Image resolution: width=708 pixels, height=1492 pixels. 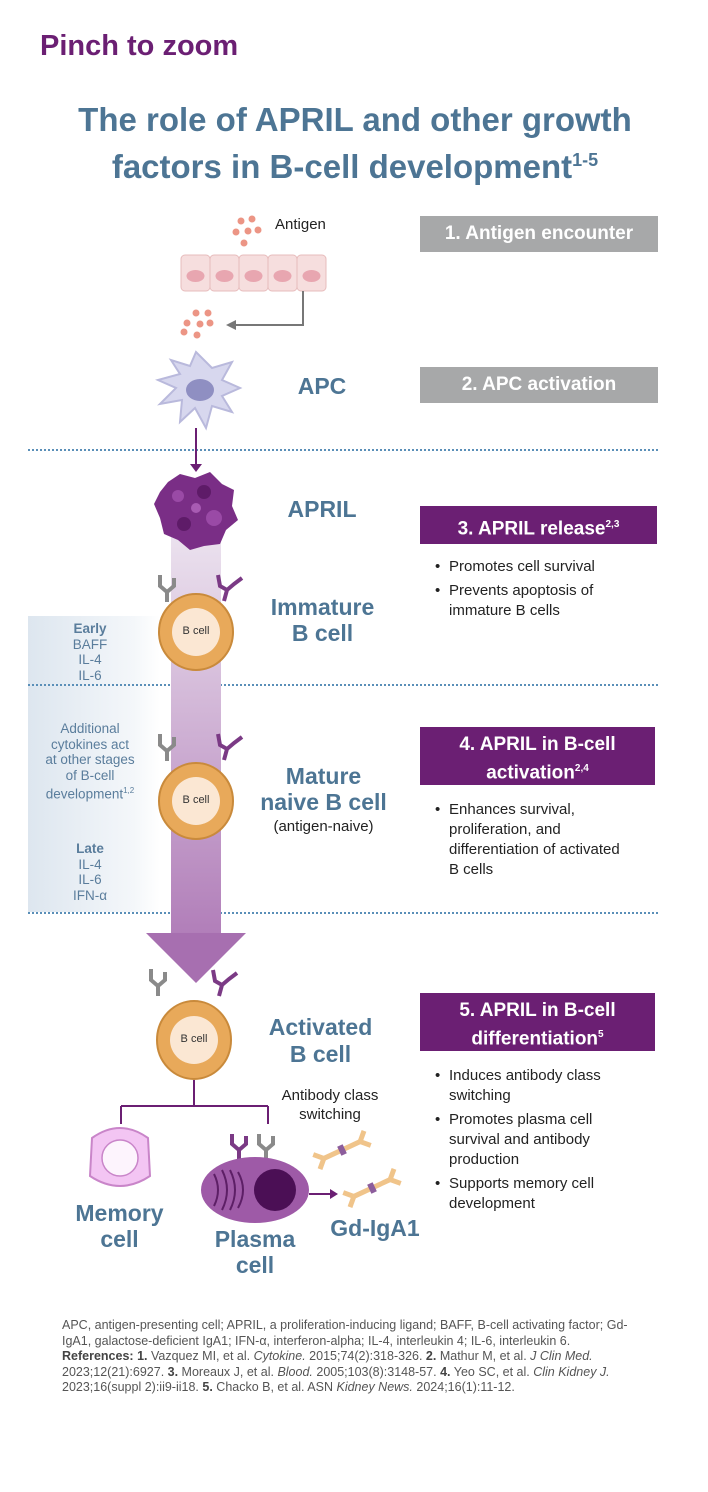 I want to click on processed-antigen-icon, so click(x=197, y=324).